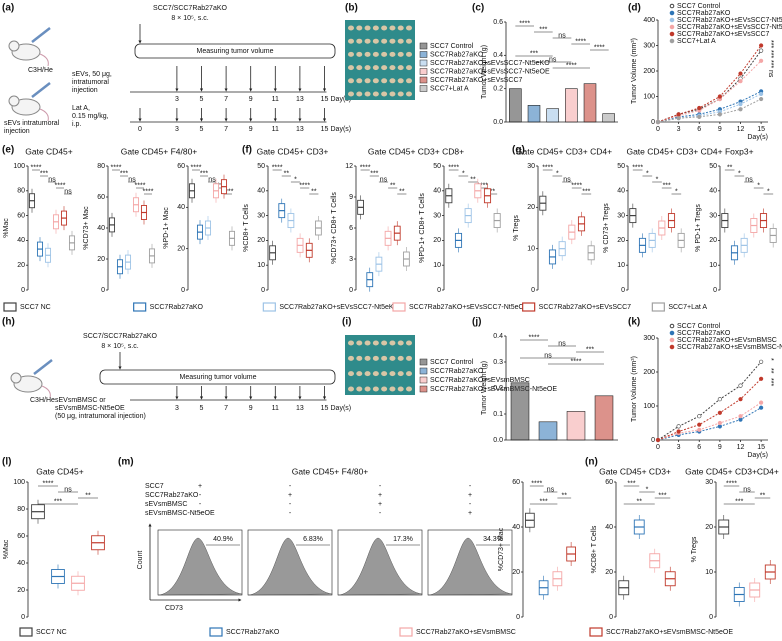  Describe the element at coordinates (449, 88) in the screenshot. I see `legend-label: SCC7+Lat A` at that location.